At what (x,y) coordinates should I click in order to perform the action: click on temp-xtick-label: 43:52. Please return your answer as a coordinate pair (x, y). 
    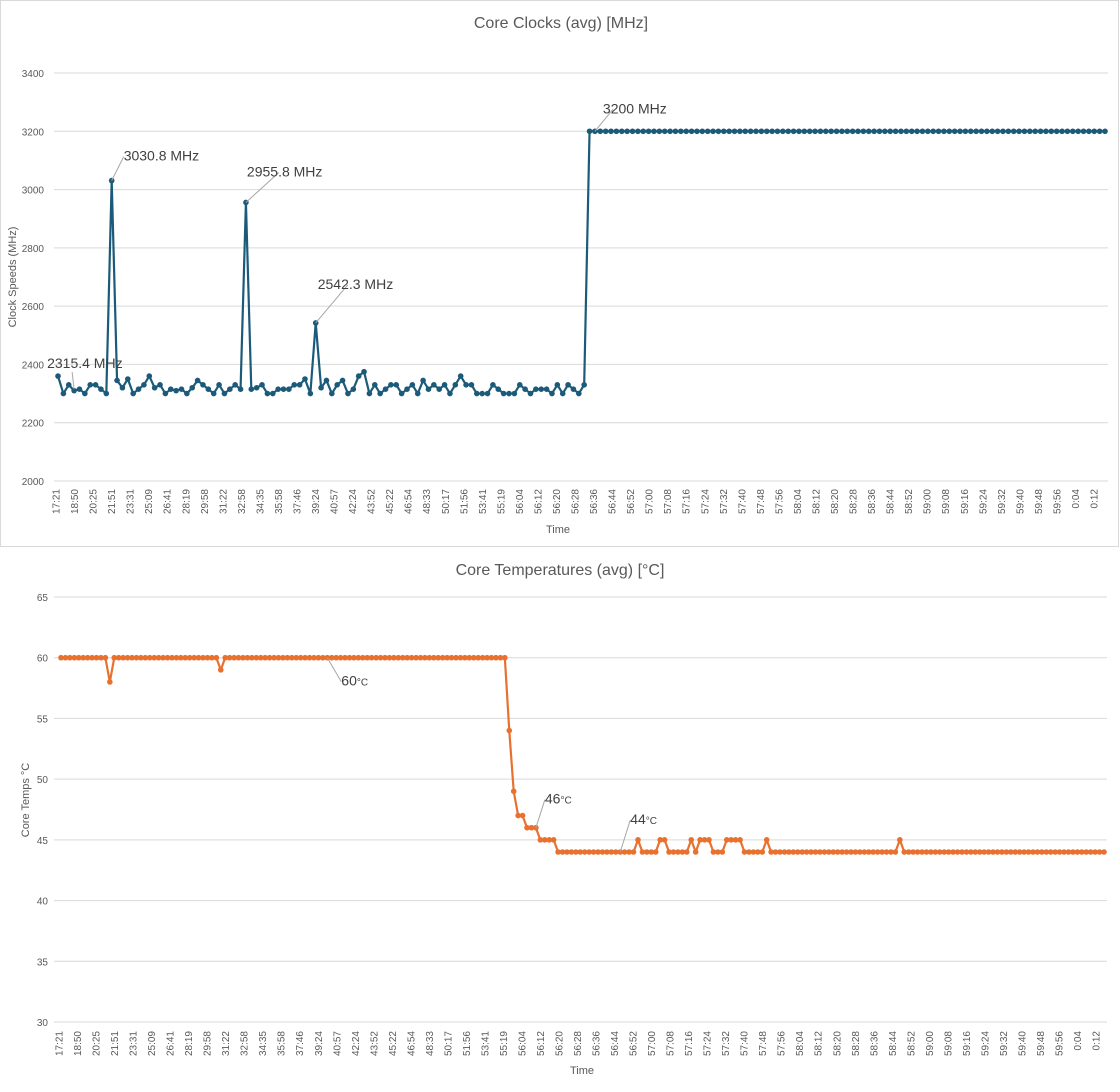
    Looking at the image, I should click on (374, 1043).